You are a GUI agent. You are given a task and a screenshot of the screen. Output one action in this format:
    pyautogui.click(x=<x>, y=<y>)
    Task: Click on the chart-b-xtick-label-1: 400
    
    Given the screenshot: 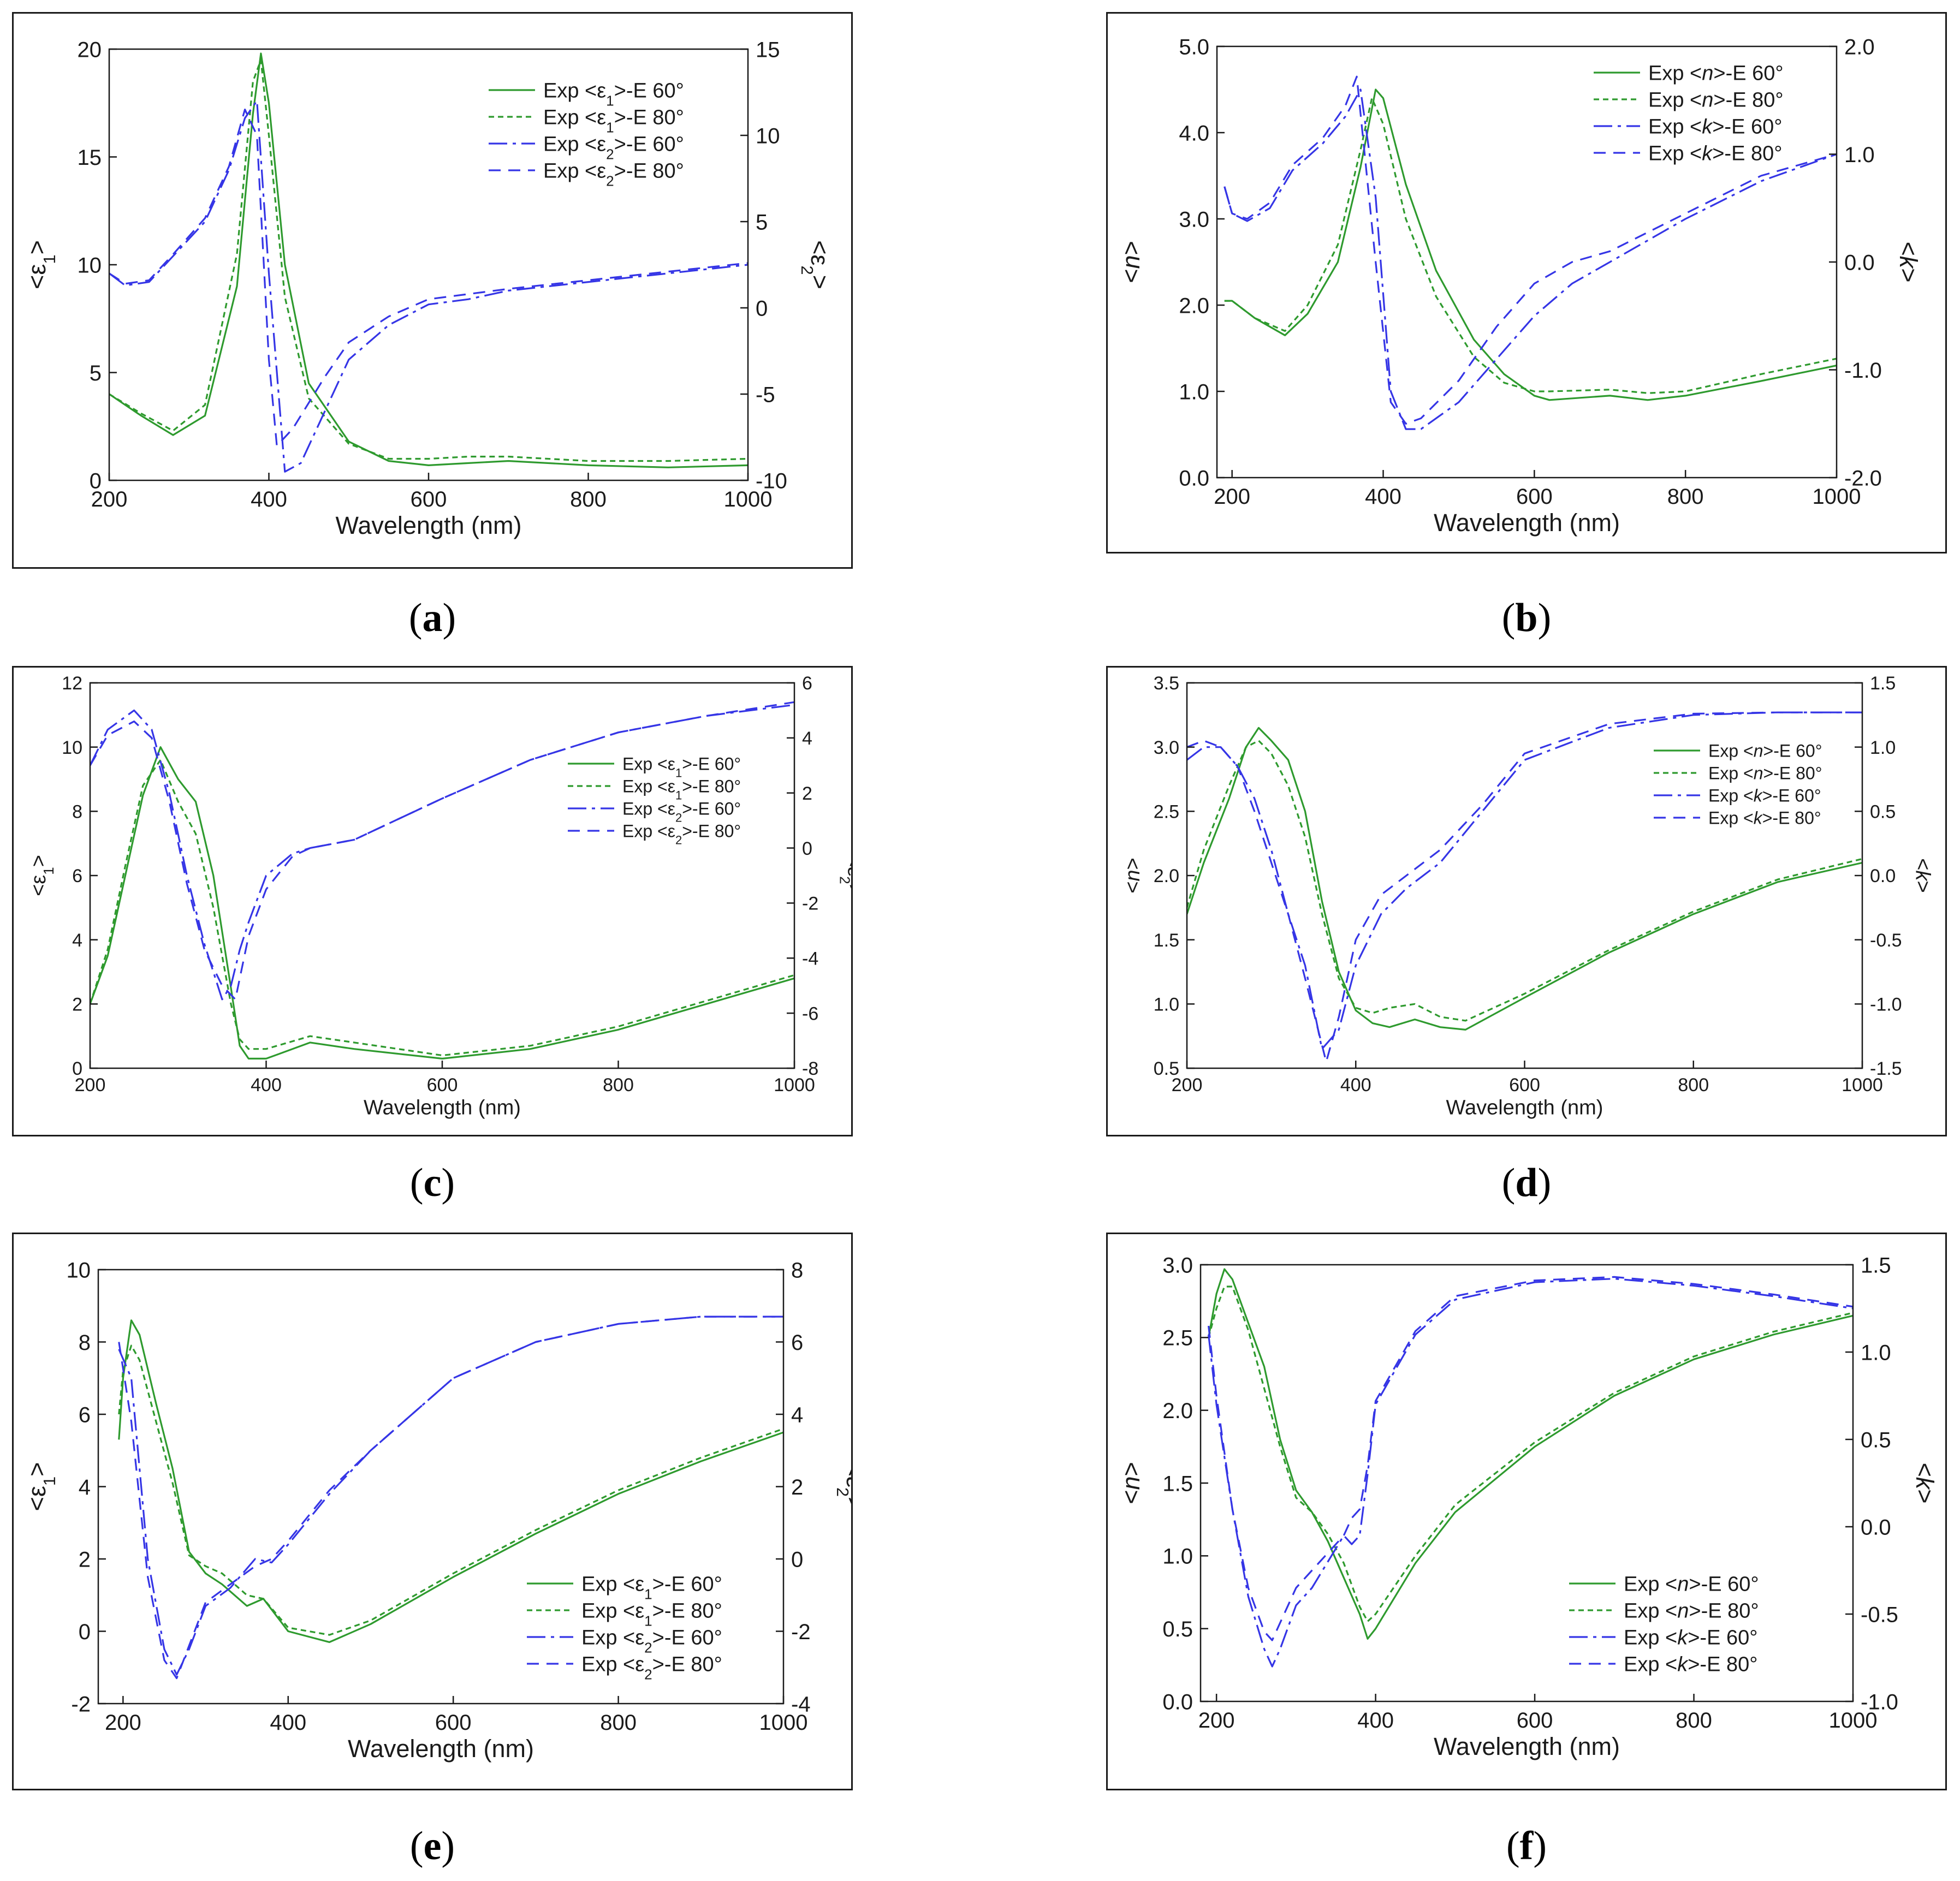 What is the action you would take?
    pyautogui.click(x=1383, y=497)
    